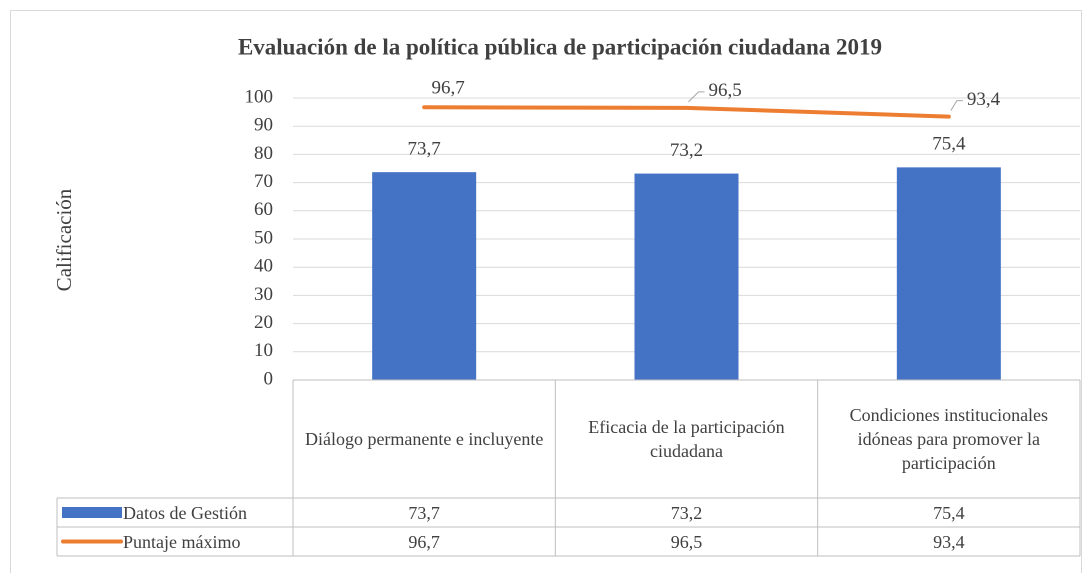  I want to click on legend-label: Puntaje máximo, so click(182, 541).